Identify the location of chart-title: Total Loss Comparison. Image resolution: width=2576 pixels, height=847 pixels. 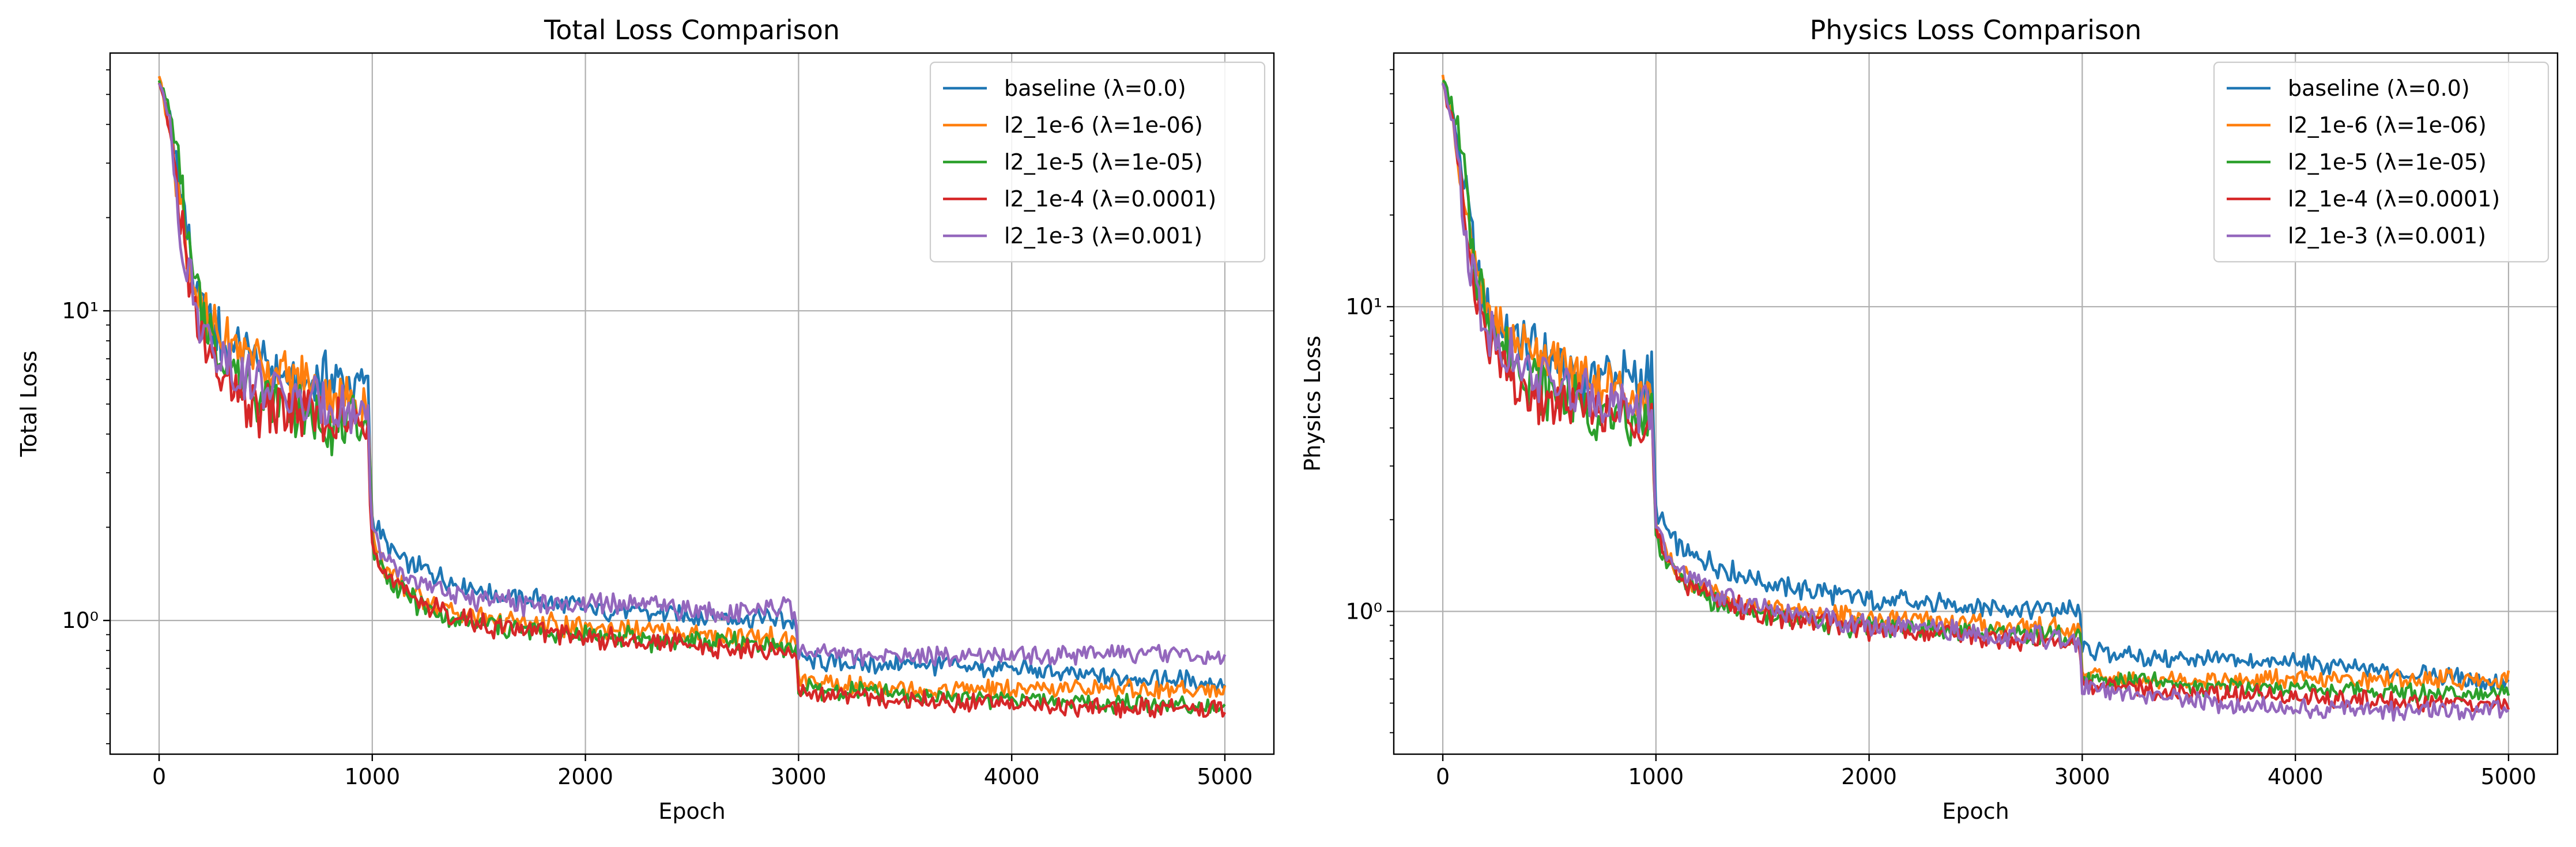
(692, 30).